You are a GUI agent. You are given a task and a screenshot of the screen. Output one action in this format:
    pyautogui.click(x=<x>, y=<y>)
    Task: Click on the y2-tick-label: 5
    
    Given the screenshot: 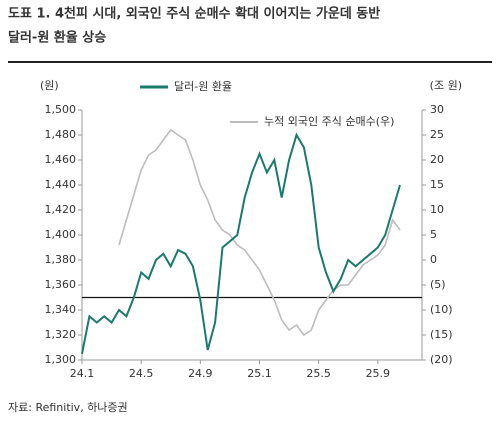 What is the action you would take?
    pyautogui.click(x=433, y=234)
    